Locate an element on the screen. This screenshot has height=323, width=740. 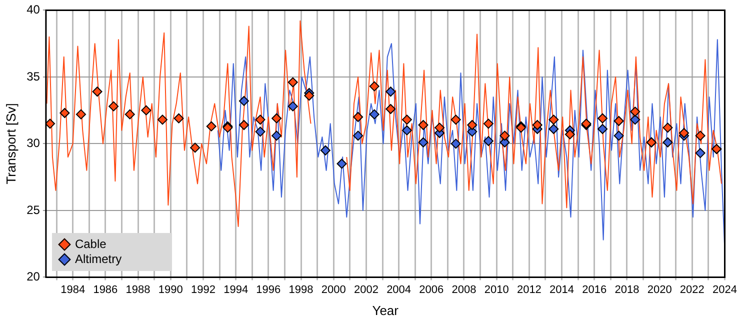
x-tick-label: 1990 is located at coordinates (170, 290).